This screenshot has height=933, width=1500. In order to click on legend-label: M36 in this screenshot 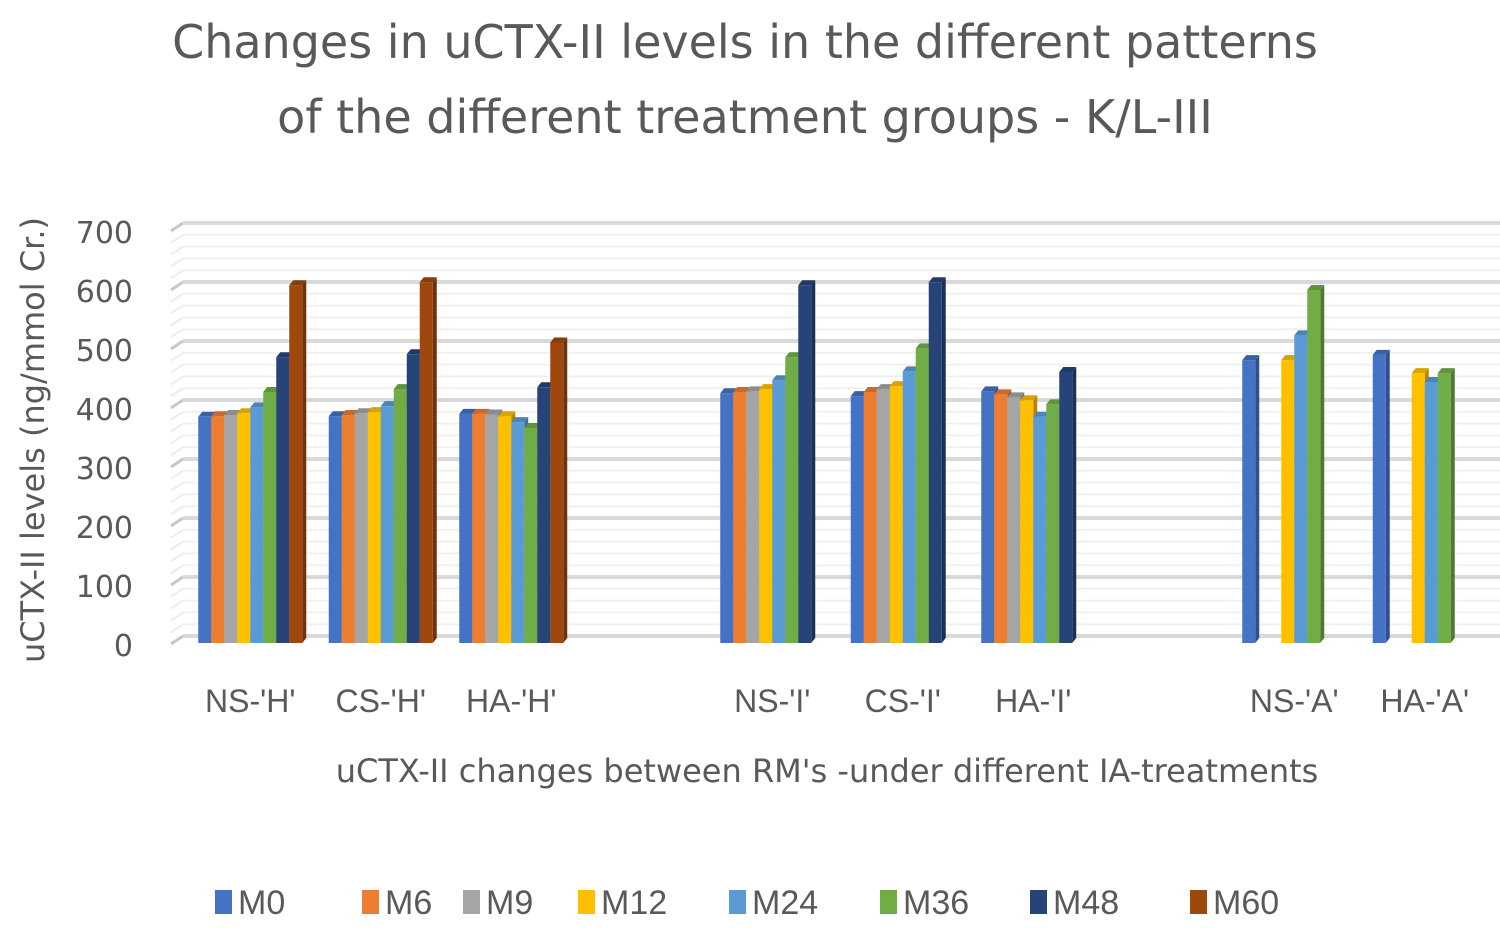, I will do `click(936, 903)`.